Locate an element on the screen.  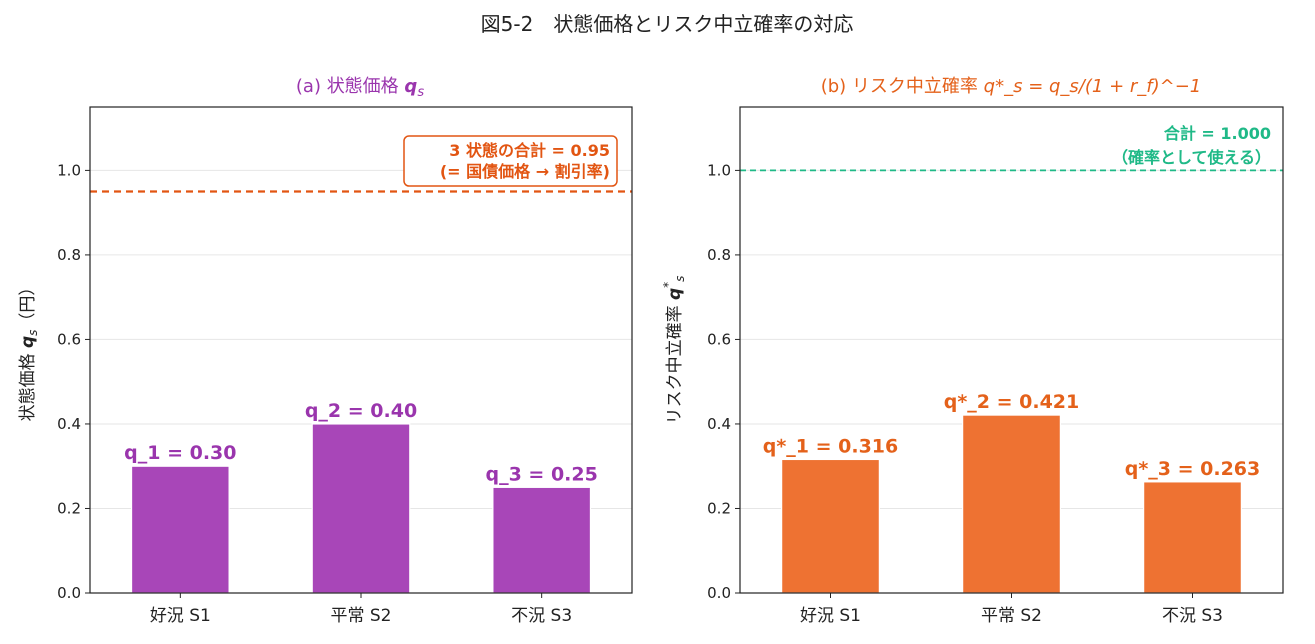
bar-value-label: q*_3 = 0.263 is located at coordinates (1193, 469).